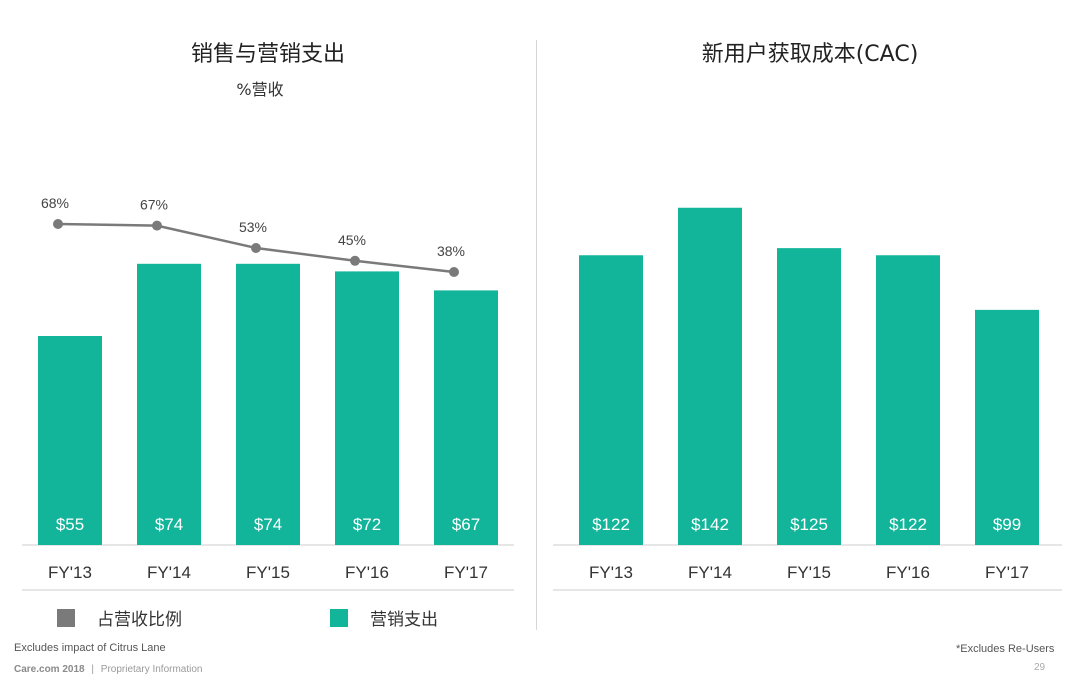 Image resolution: width=1080 pixels, height=682 pixels. What do you see at coordinates (151, 669) in the screenshot?
I see `footer-info: Proprietary Information` at bounding box center [151, 669].